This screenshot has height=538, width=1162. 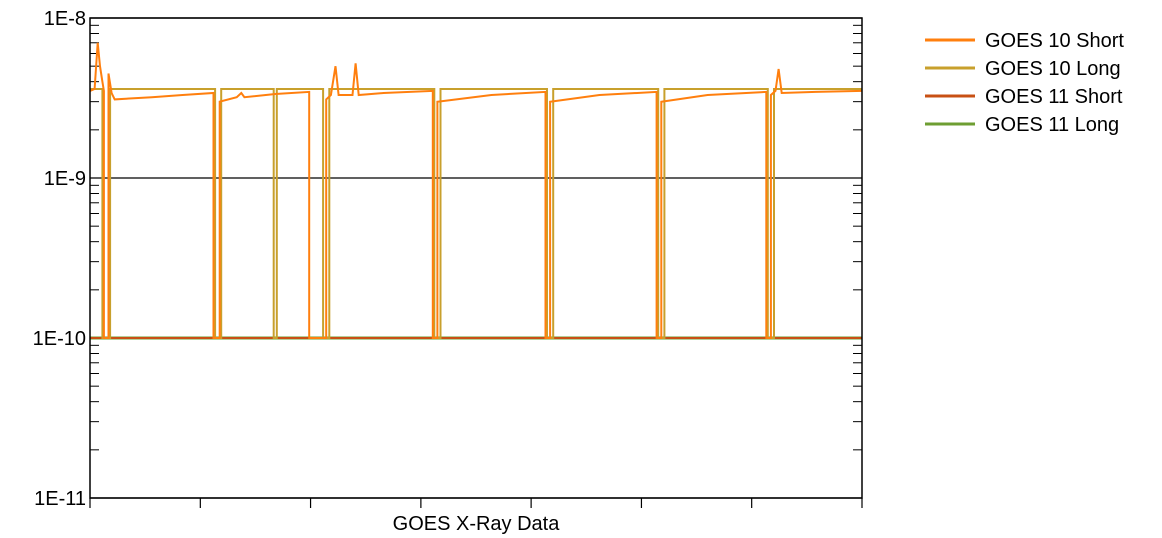 I want to click on y-axis: 1E-8 1E-9 1E-10 1E-11, so click(x=59, y=259).